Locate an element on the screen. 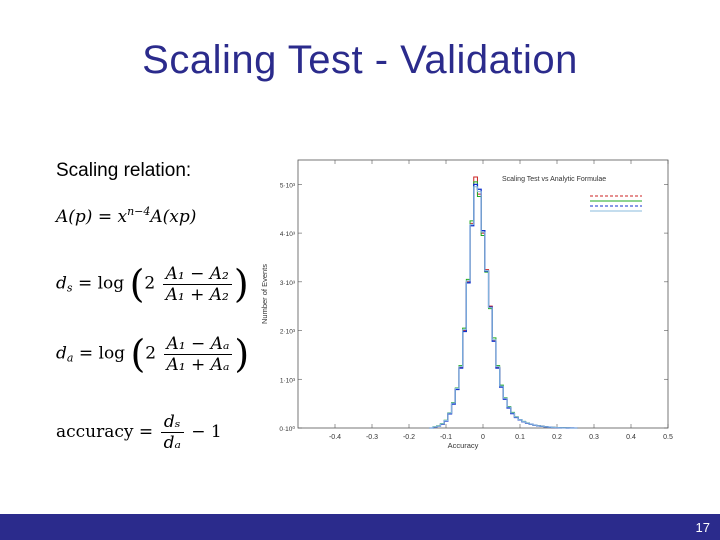 The width and height of the screenshot is (720, 540). formula-3-sub: a is located at coordinates (70, 358).